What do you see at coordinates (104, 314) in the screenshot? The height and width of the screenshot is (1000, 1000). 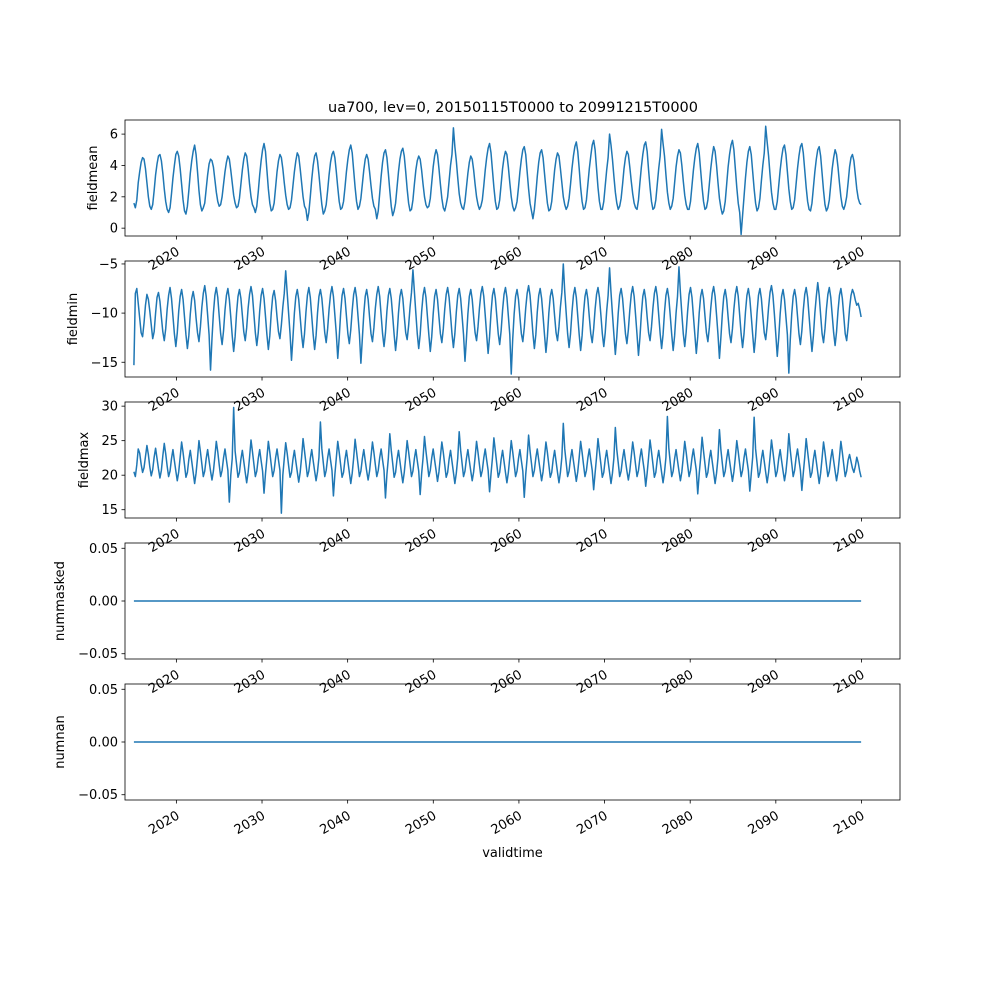 I see `y-tick-label: −10` at bounding box center [104, 314].